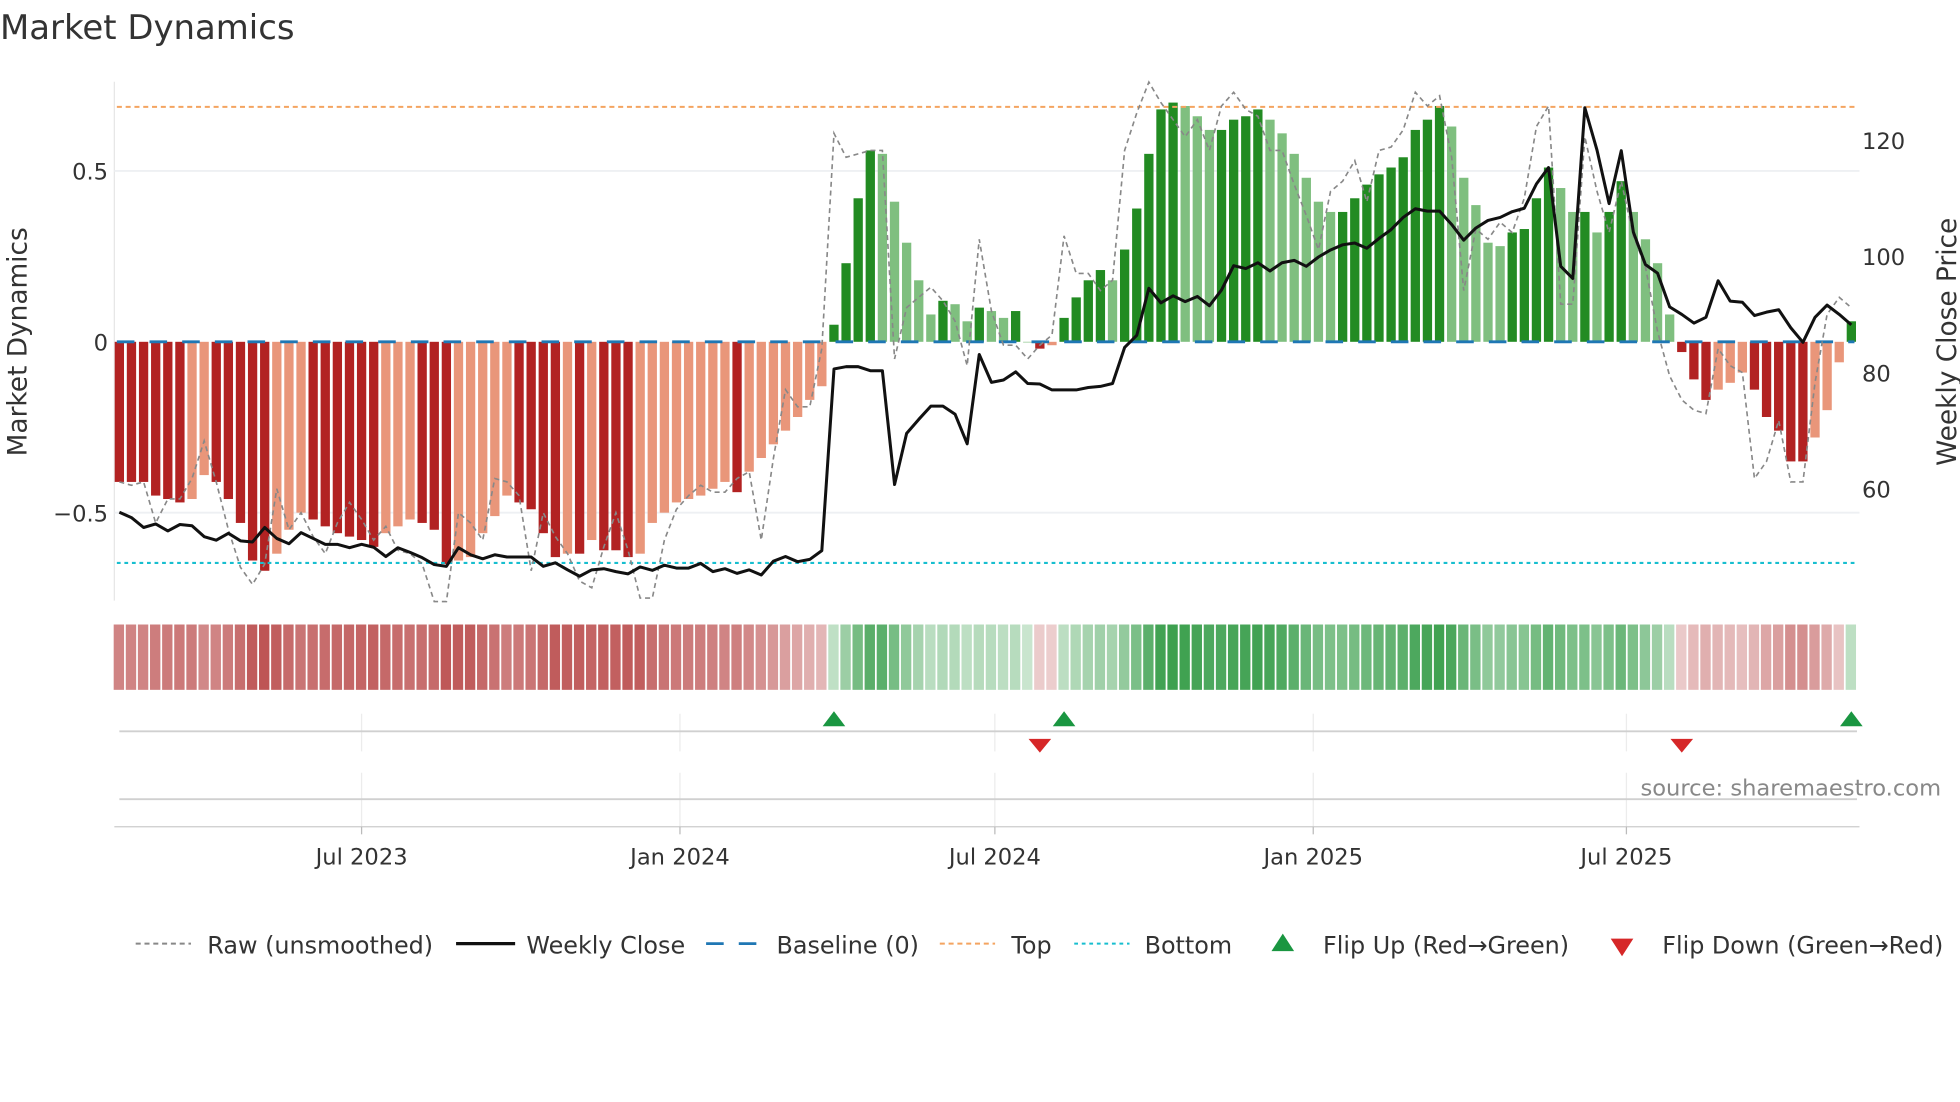 The image size is (1960, 1102). Describe the element at coordinates (994, 857) in the screenshot. I see `x-tick-label: Jul 2024` at that location.